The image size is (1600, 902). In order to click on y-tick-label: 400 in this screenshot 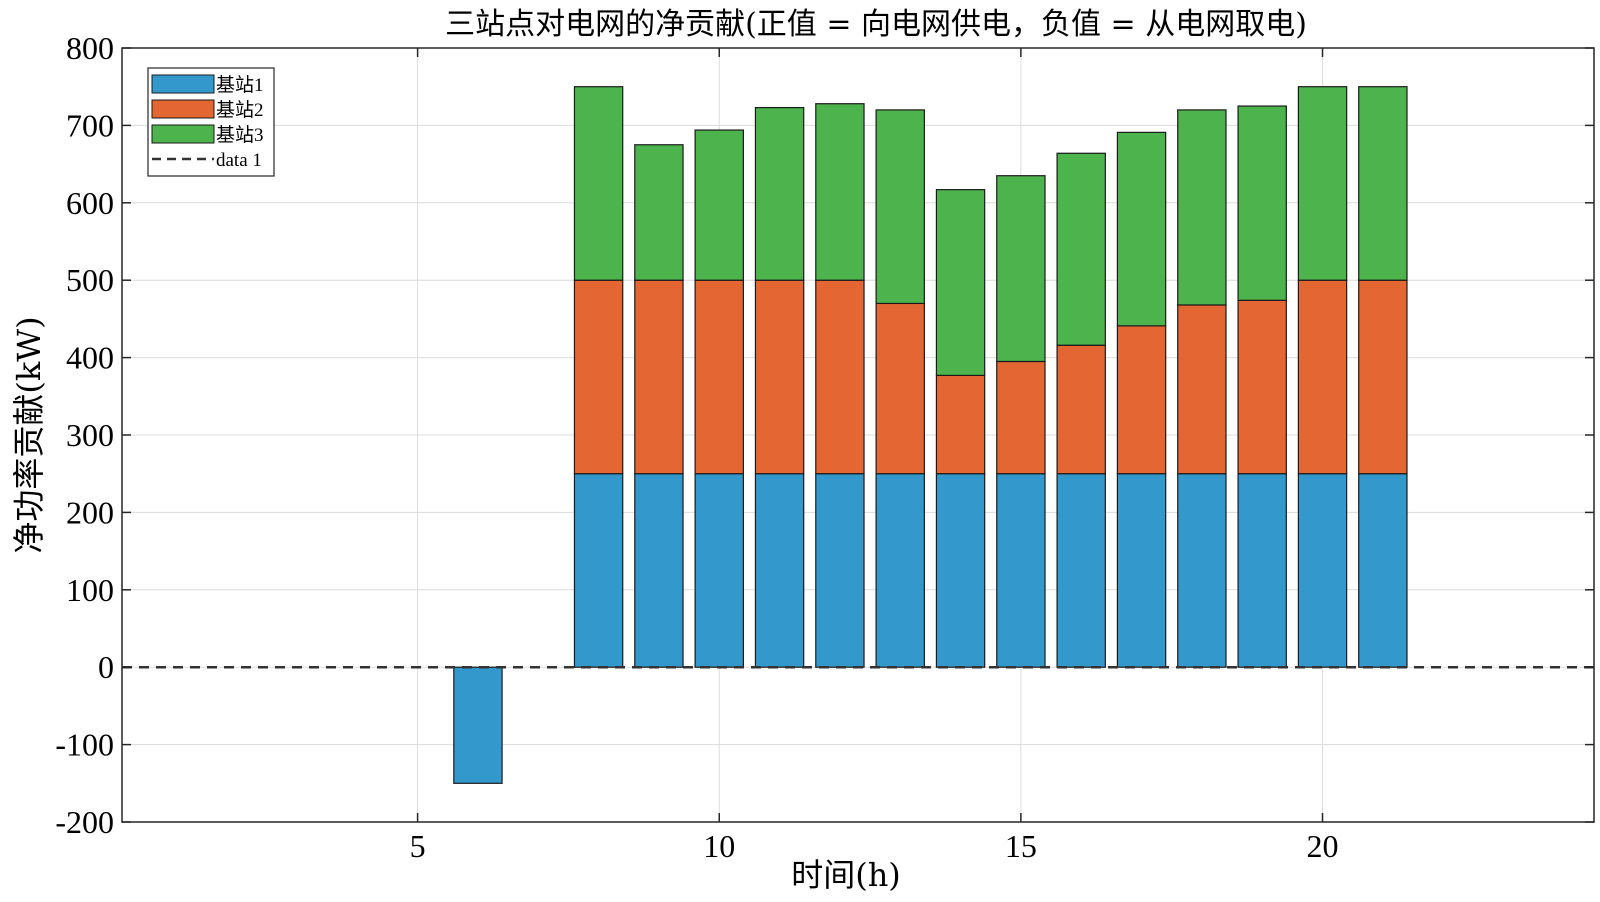, I will do `click(90, 358)`.